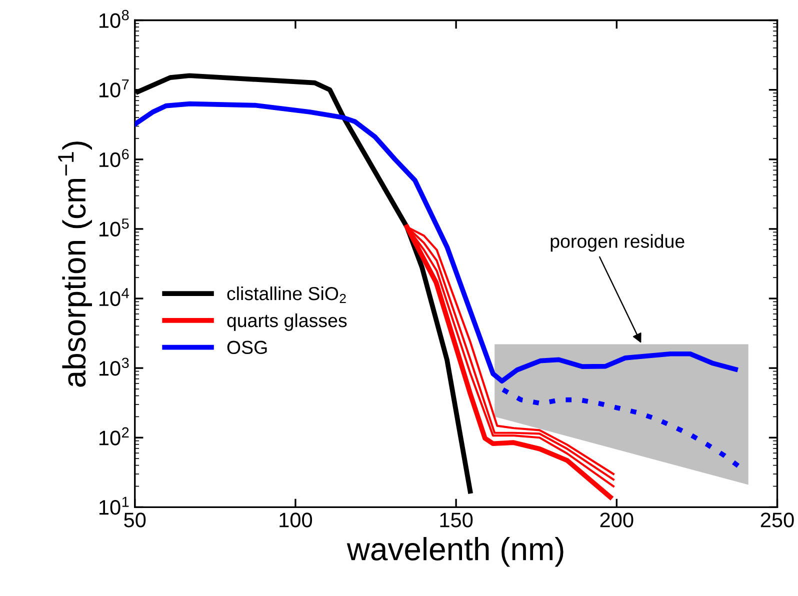 This screenshot has width=798, height=596. What do you see at coordinates (287, 322) in the screenshot?
I see `legend-label: quarts glasses` at bounding box center [287, 322].